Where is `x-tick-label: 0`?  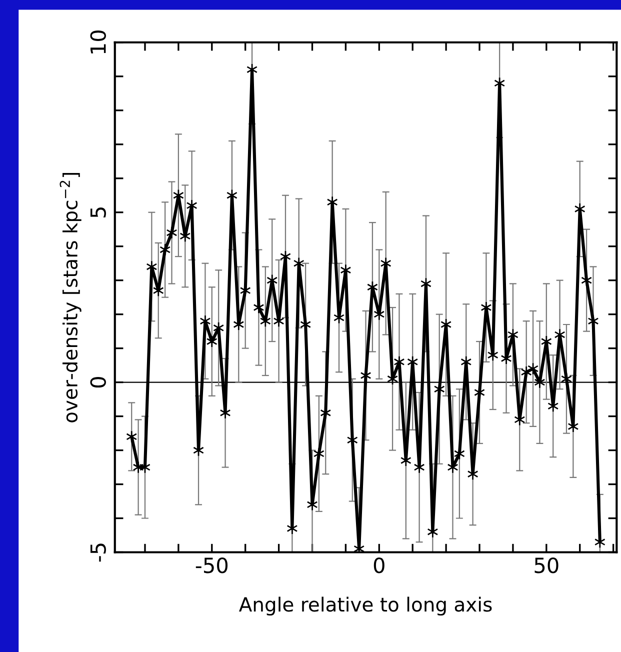
x-tick-label: 0 is located at coordinates (379, 565).